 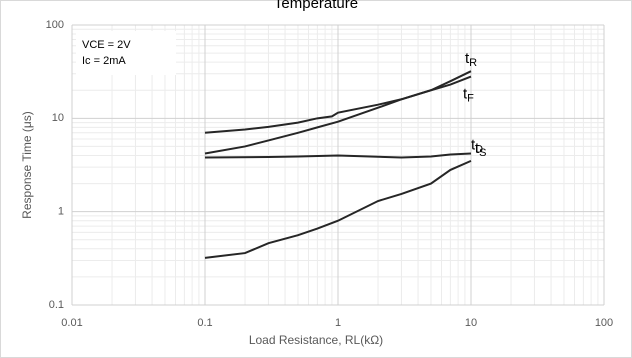 What do you see at coordinates (604, 323) in the screenshot?
I see `x-tick-label: 100` at bounding box center [604, 323].